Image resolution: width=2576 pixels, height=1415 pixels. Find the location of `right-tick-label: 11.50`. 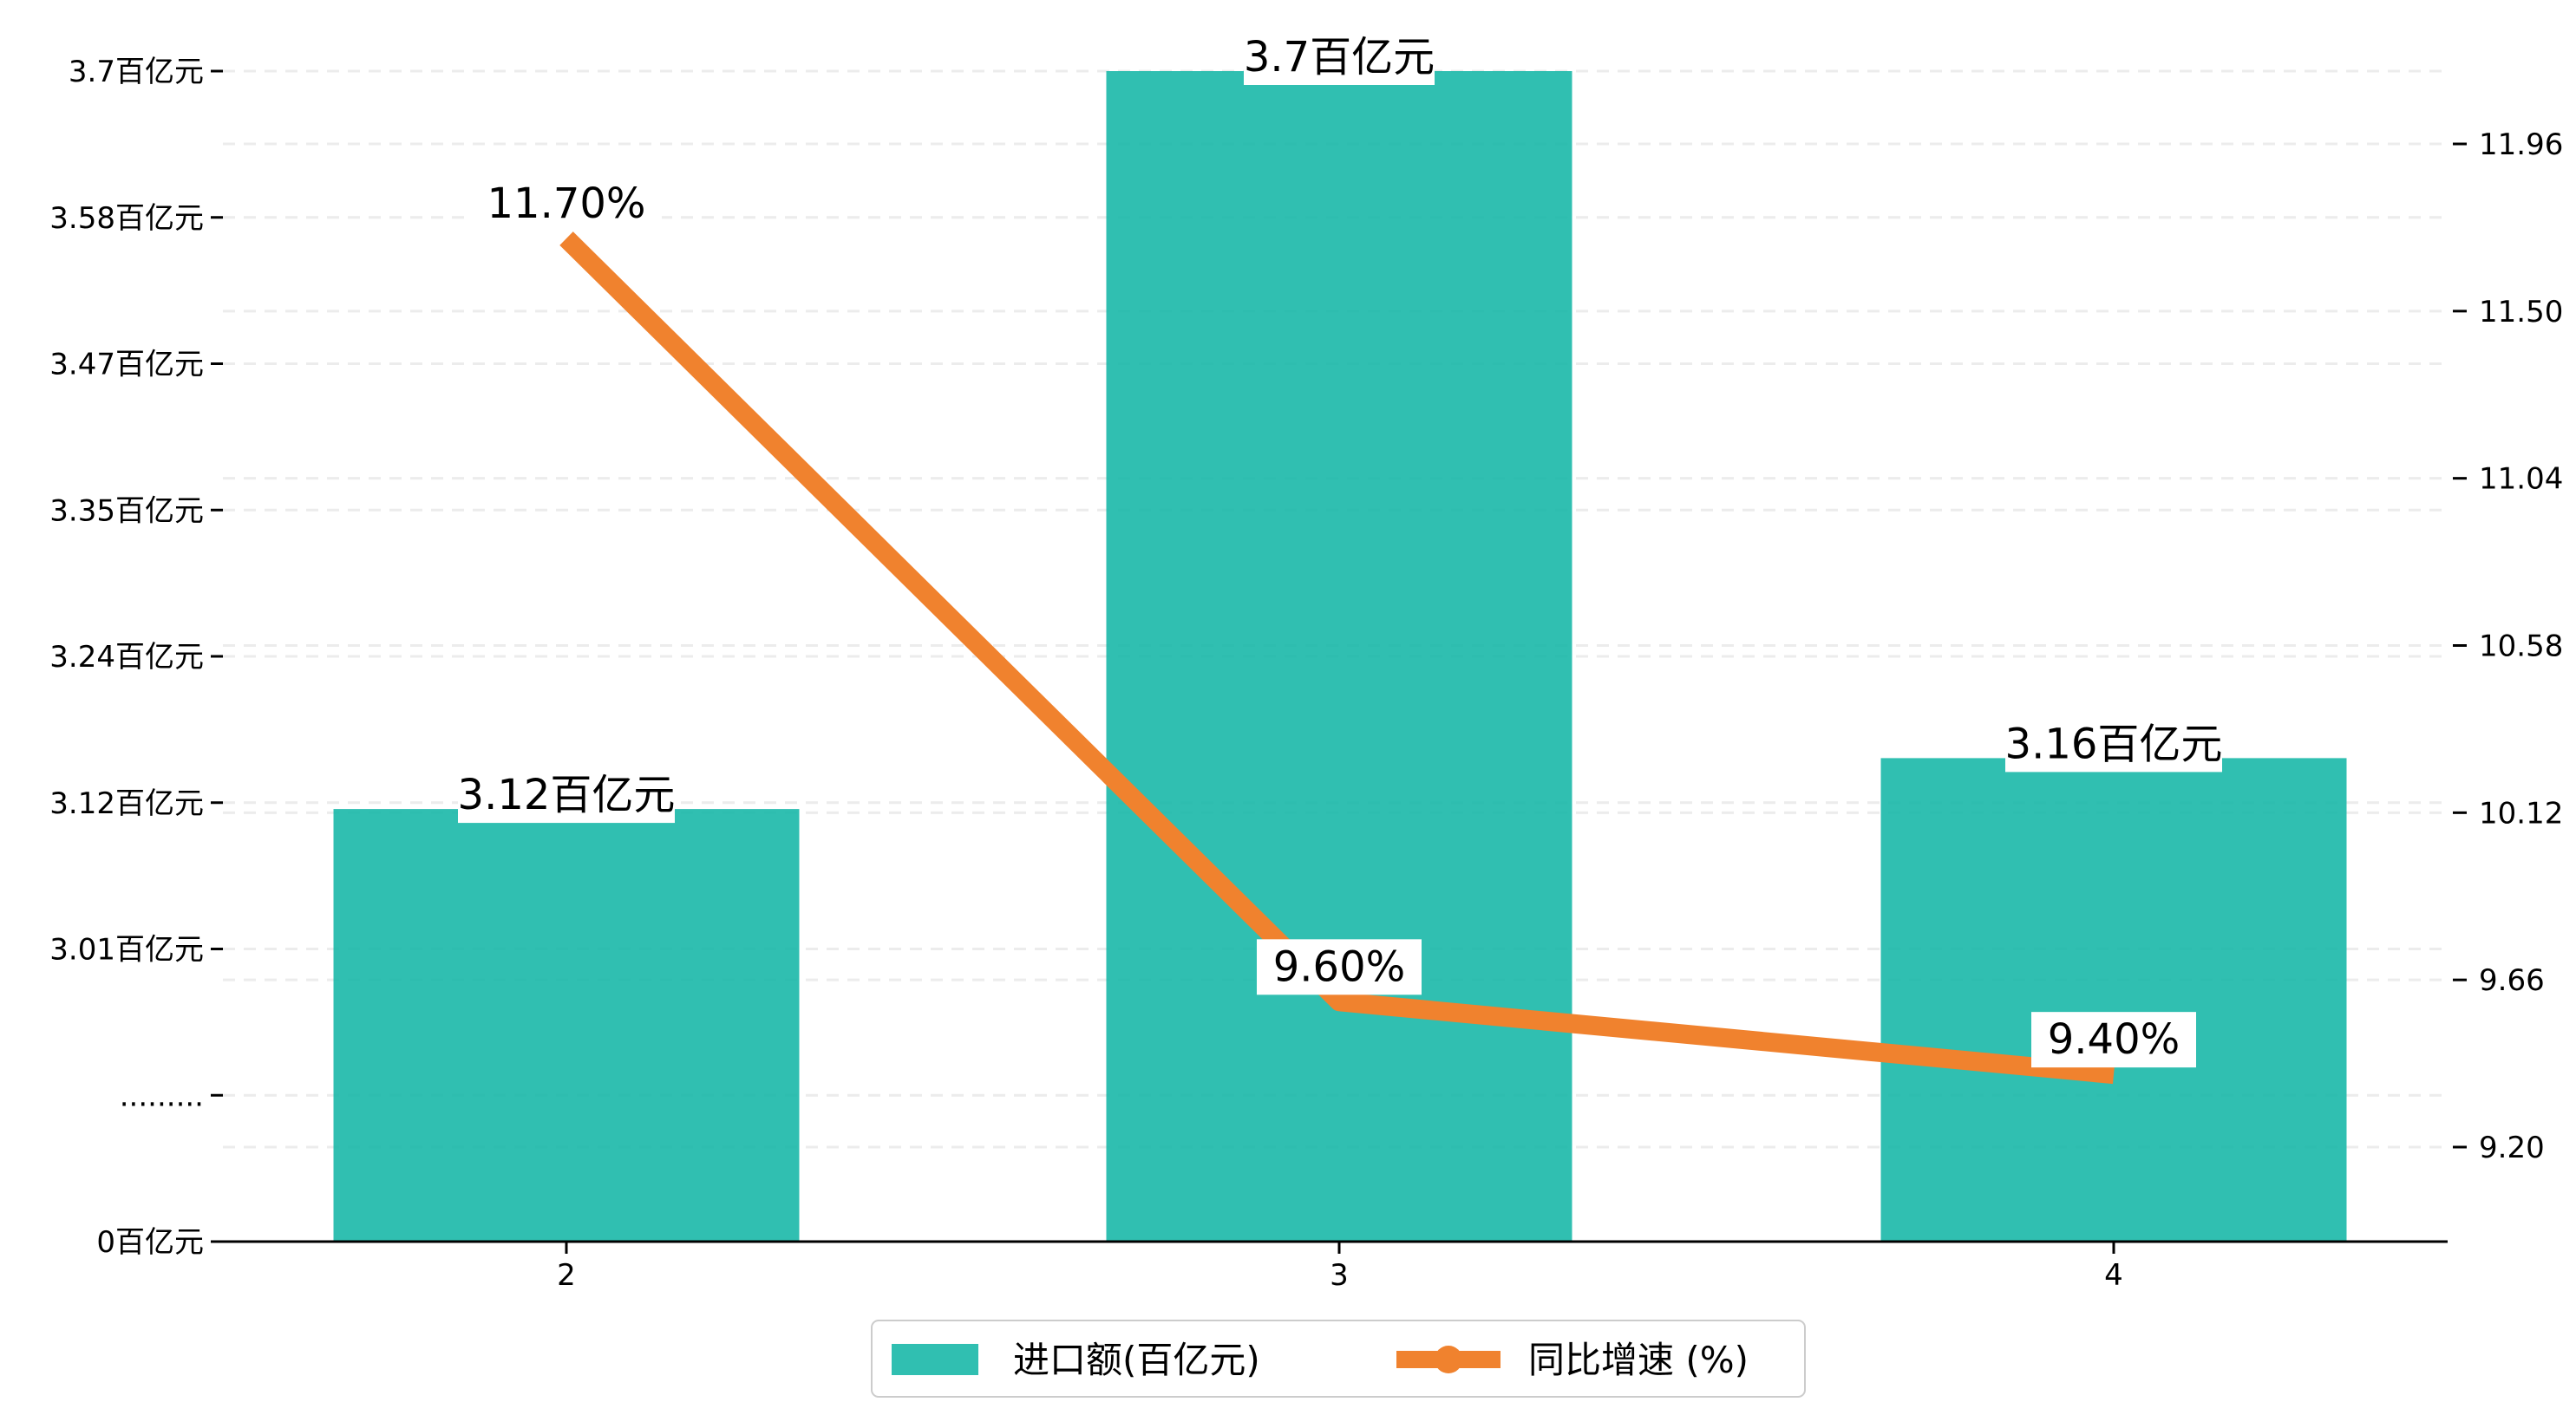

right-tick-label: 11.50 is located at coordinates (2521, 312).